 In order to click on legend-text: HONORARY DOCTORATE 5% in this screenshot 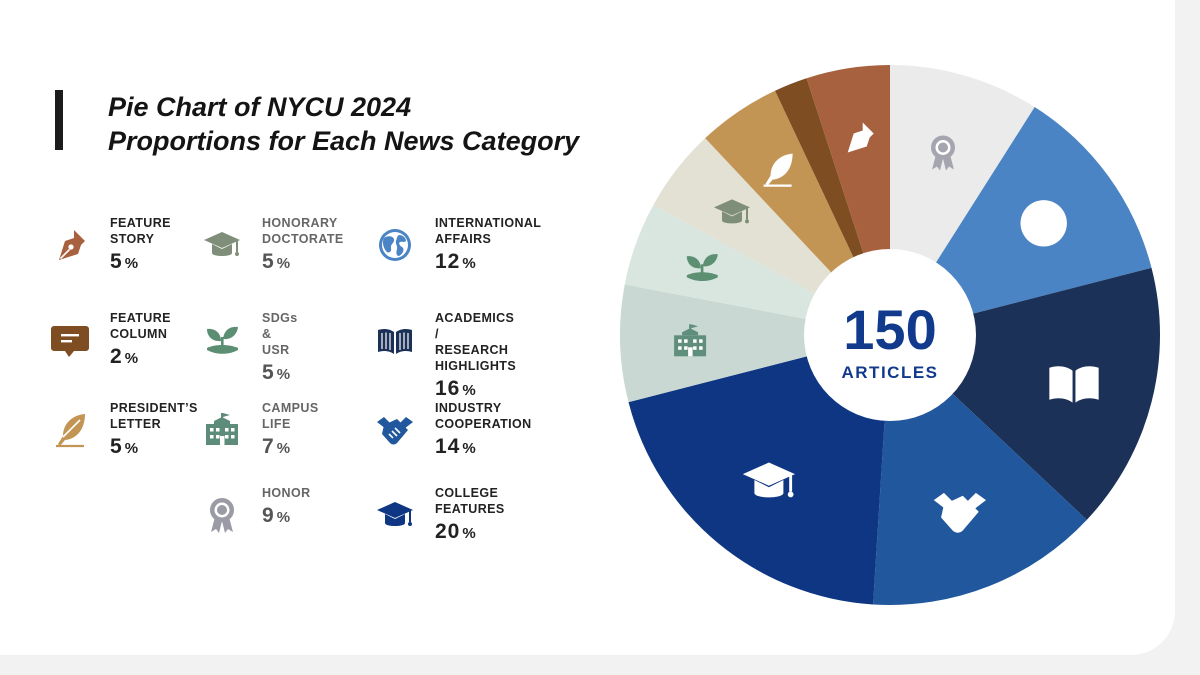, I will do `click(303, 246)`.